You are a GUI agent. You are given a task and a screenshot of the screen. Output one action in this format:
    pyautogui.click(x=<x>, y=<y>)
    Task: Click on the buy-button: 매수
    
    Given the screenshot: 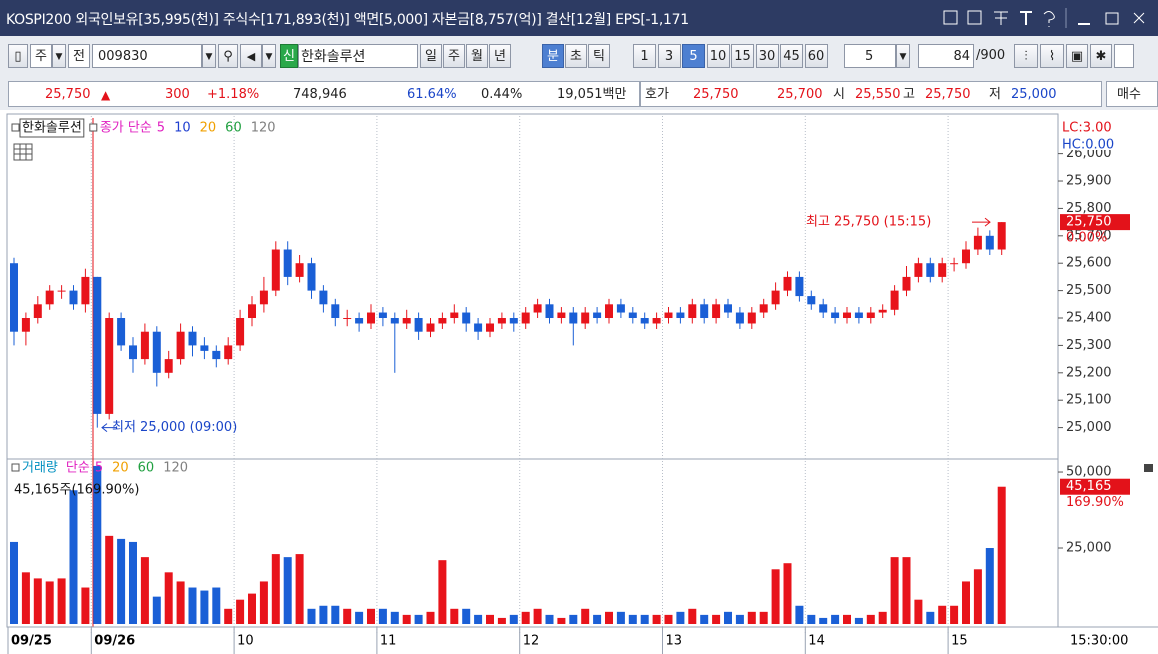 What is the action you would take?
    pyautogui.click(x=1132, y=94)
    